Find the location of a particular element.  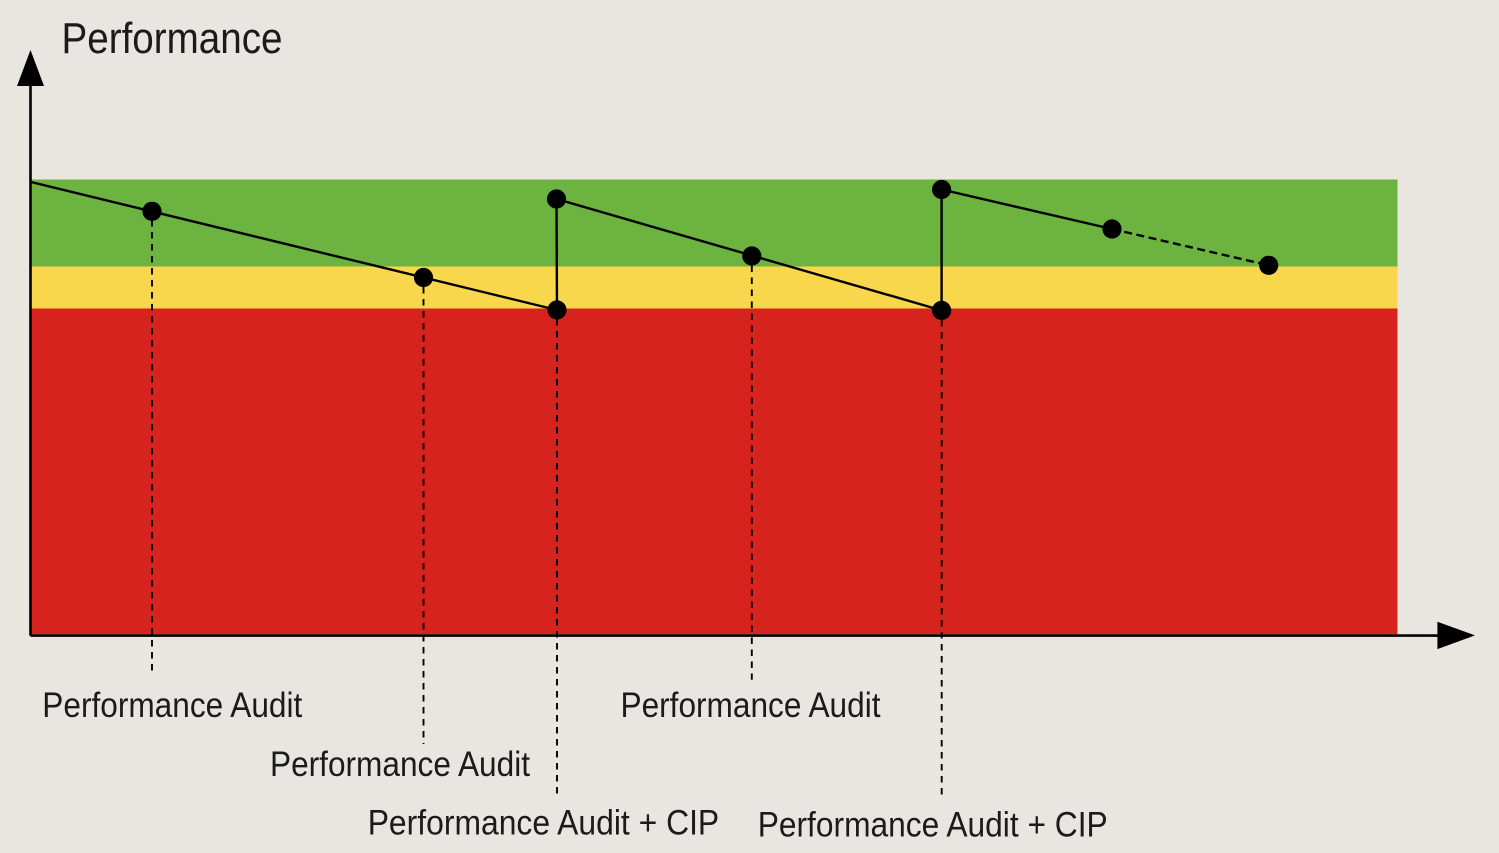

svg-text: Performance is located at coordinates (172, 38).